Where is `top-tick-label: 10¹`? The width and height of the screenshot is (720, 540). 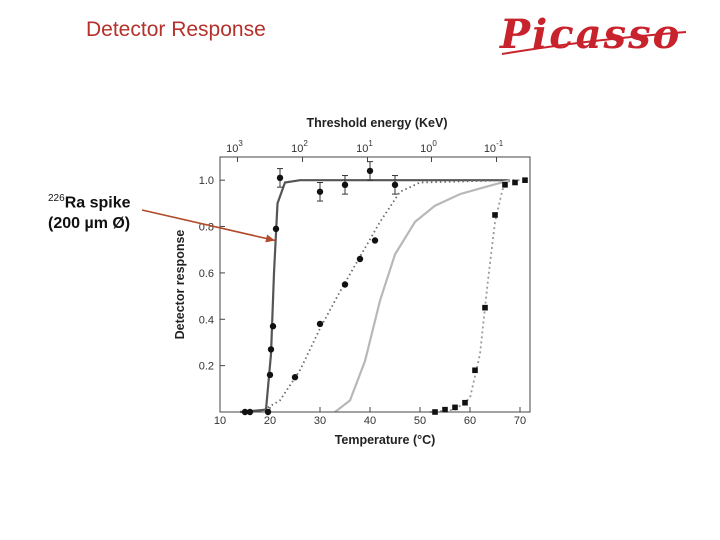 top-tick-label: 10¹ is located at coordinates (364, 147).